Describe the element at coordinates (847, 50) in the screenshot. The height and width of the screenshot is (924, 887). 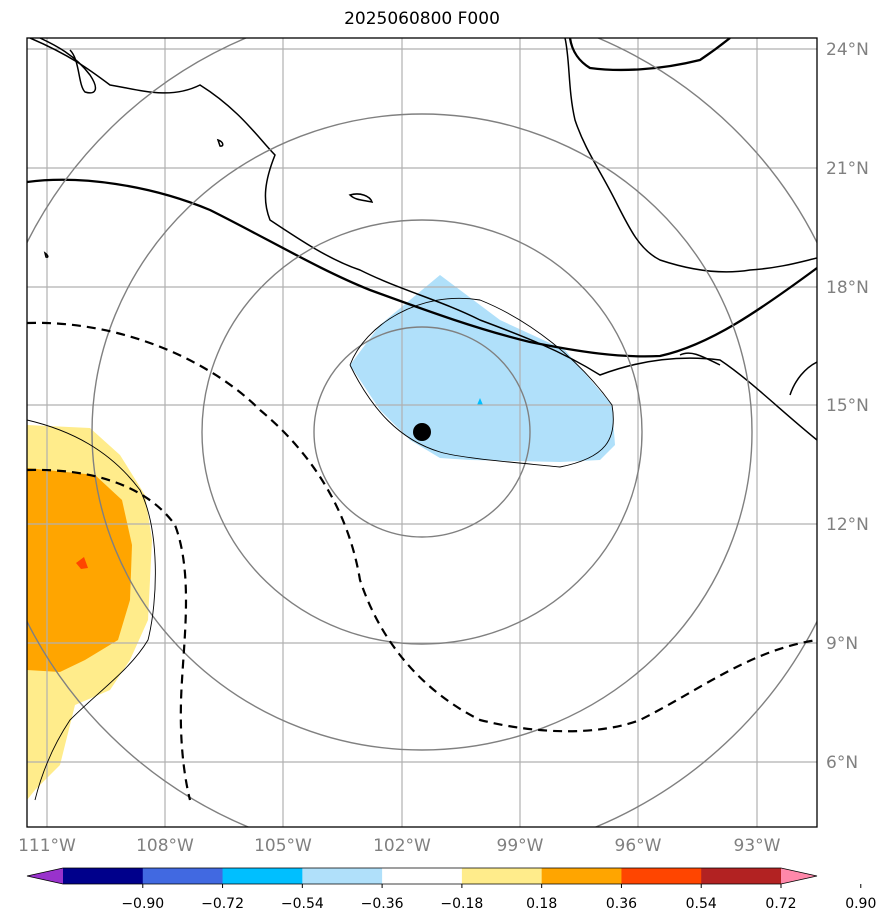
I see `lat-label-24n: 24°N` at that location.